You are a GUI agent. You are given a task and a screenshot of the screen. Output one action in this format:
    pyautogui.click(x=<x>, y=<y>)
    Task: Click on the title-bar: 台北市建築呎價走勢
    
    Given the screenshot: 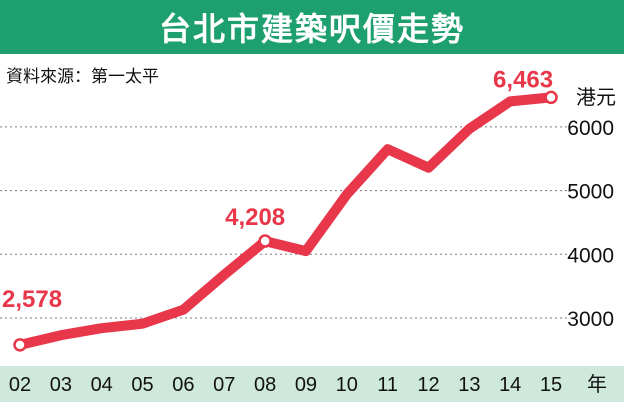 What is the action you would take?
    pyautogui.click(x=312, y=27)
    